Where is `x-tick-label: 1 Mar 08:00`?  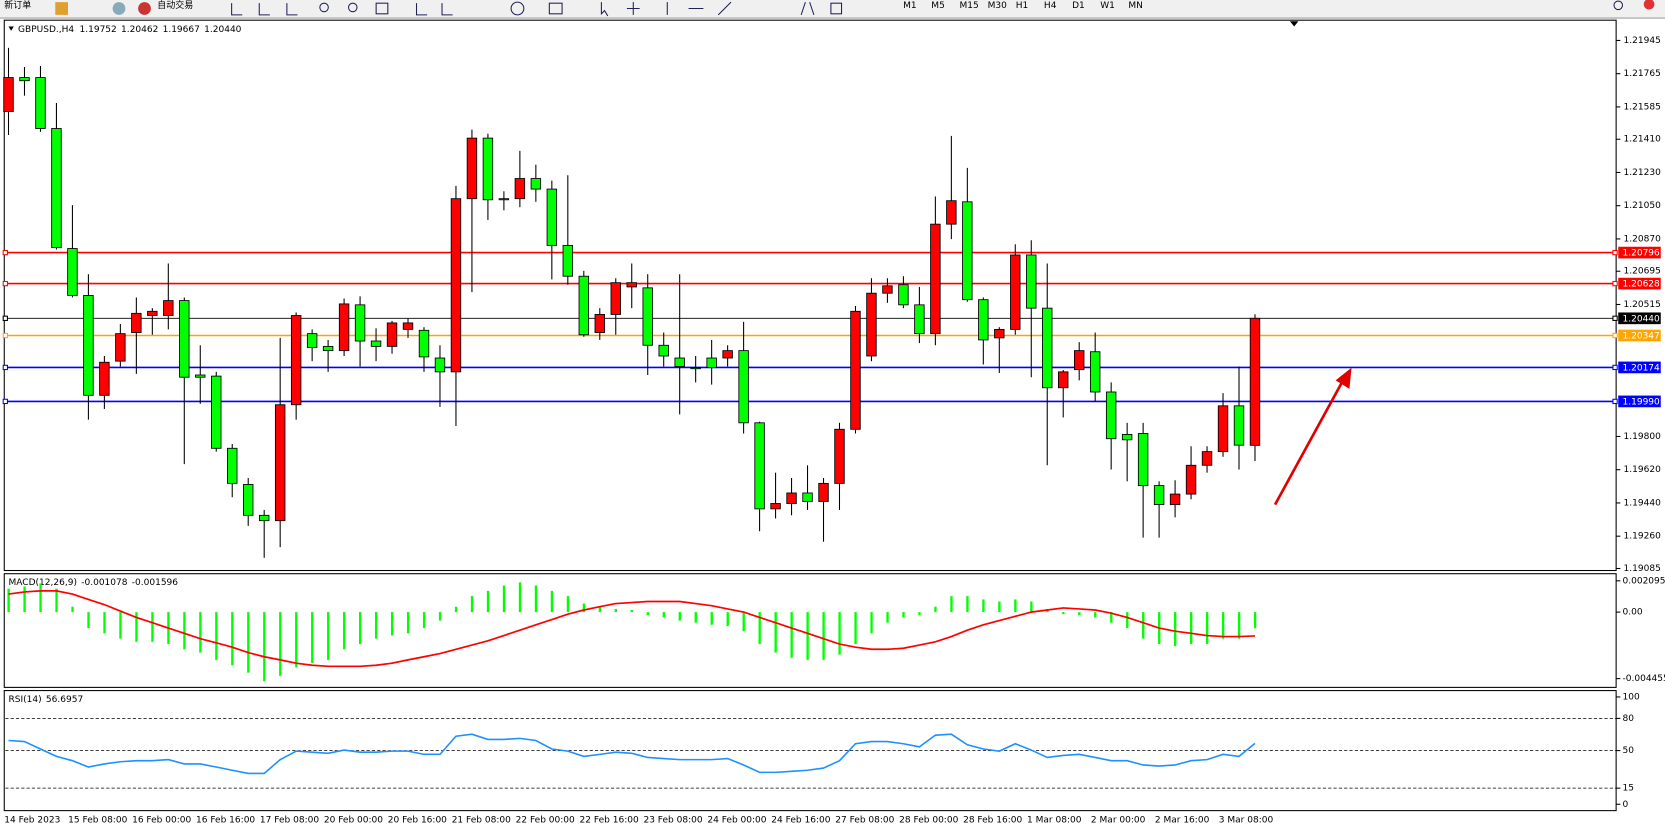 x-tick-label: 1 Mar 08:00 is located at coordinates (1054, 821).